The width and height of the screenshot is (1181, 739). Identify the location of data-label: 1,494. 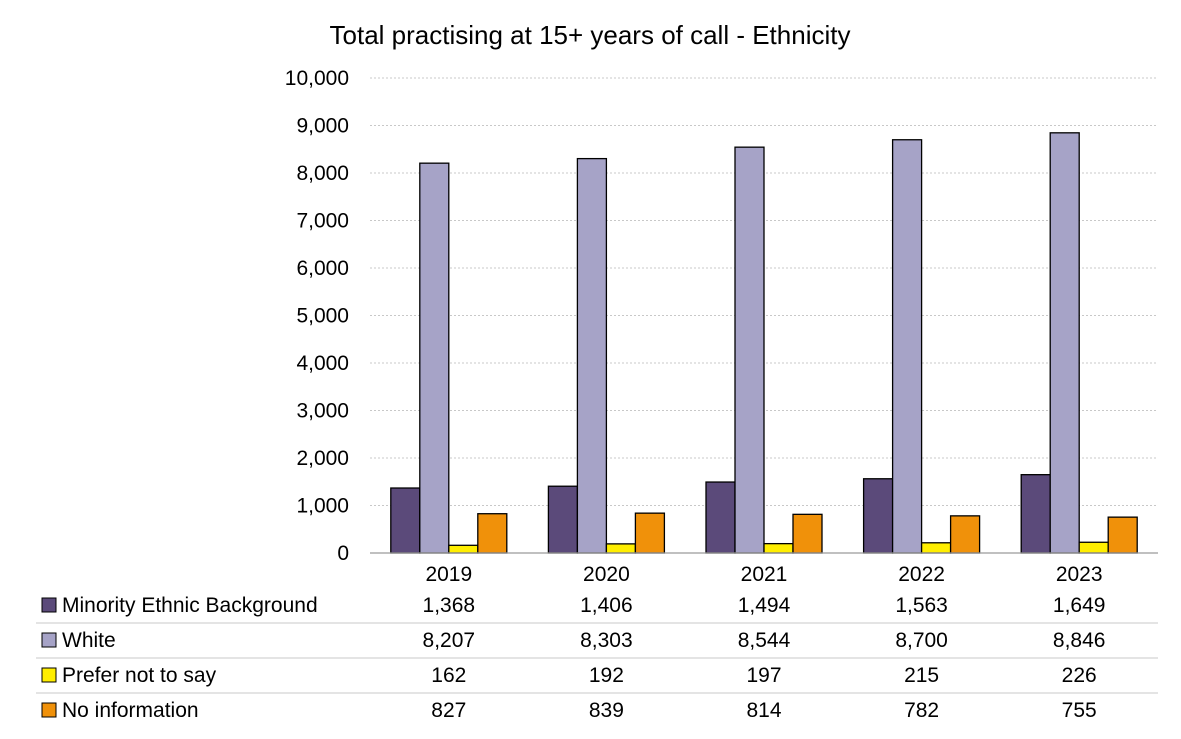
(764, 605).